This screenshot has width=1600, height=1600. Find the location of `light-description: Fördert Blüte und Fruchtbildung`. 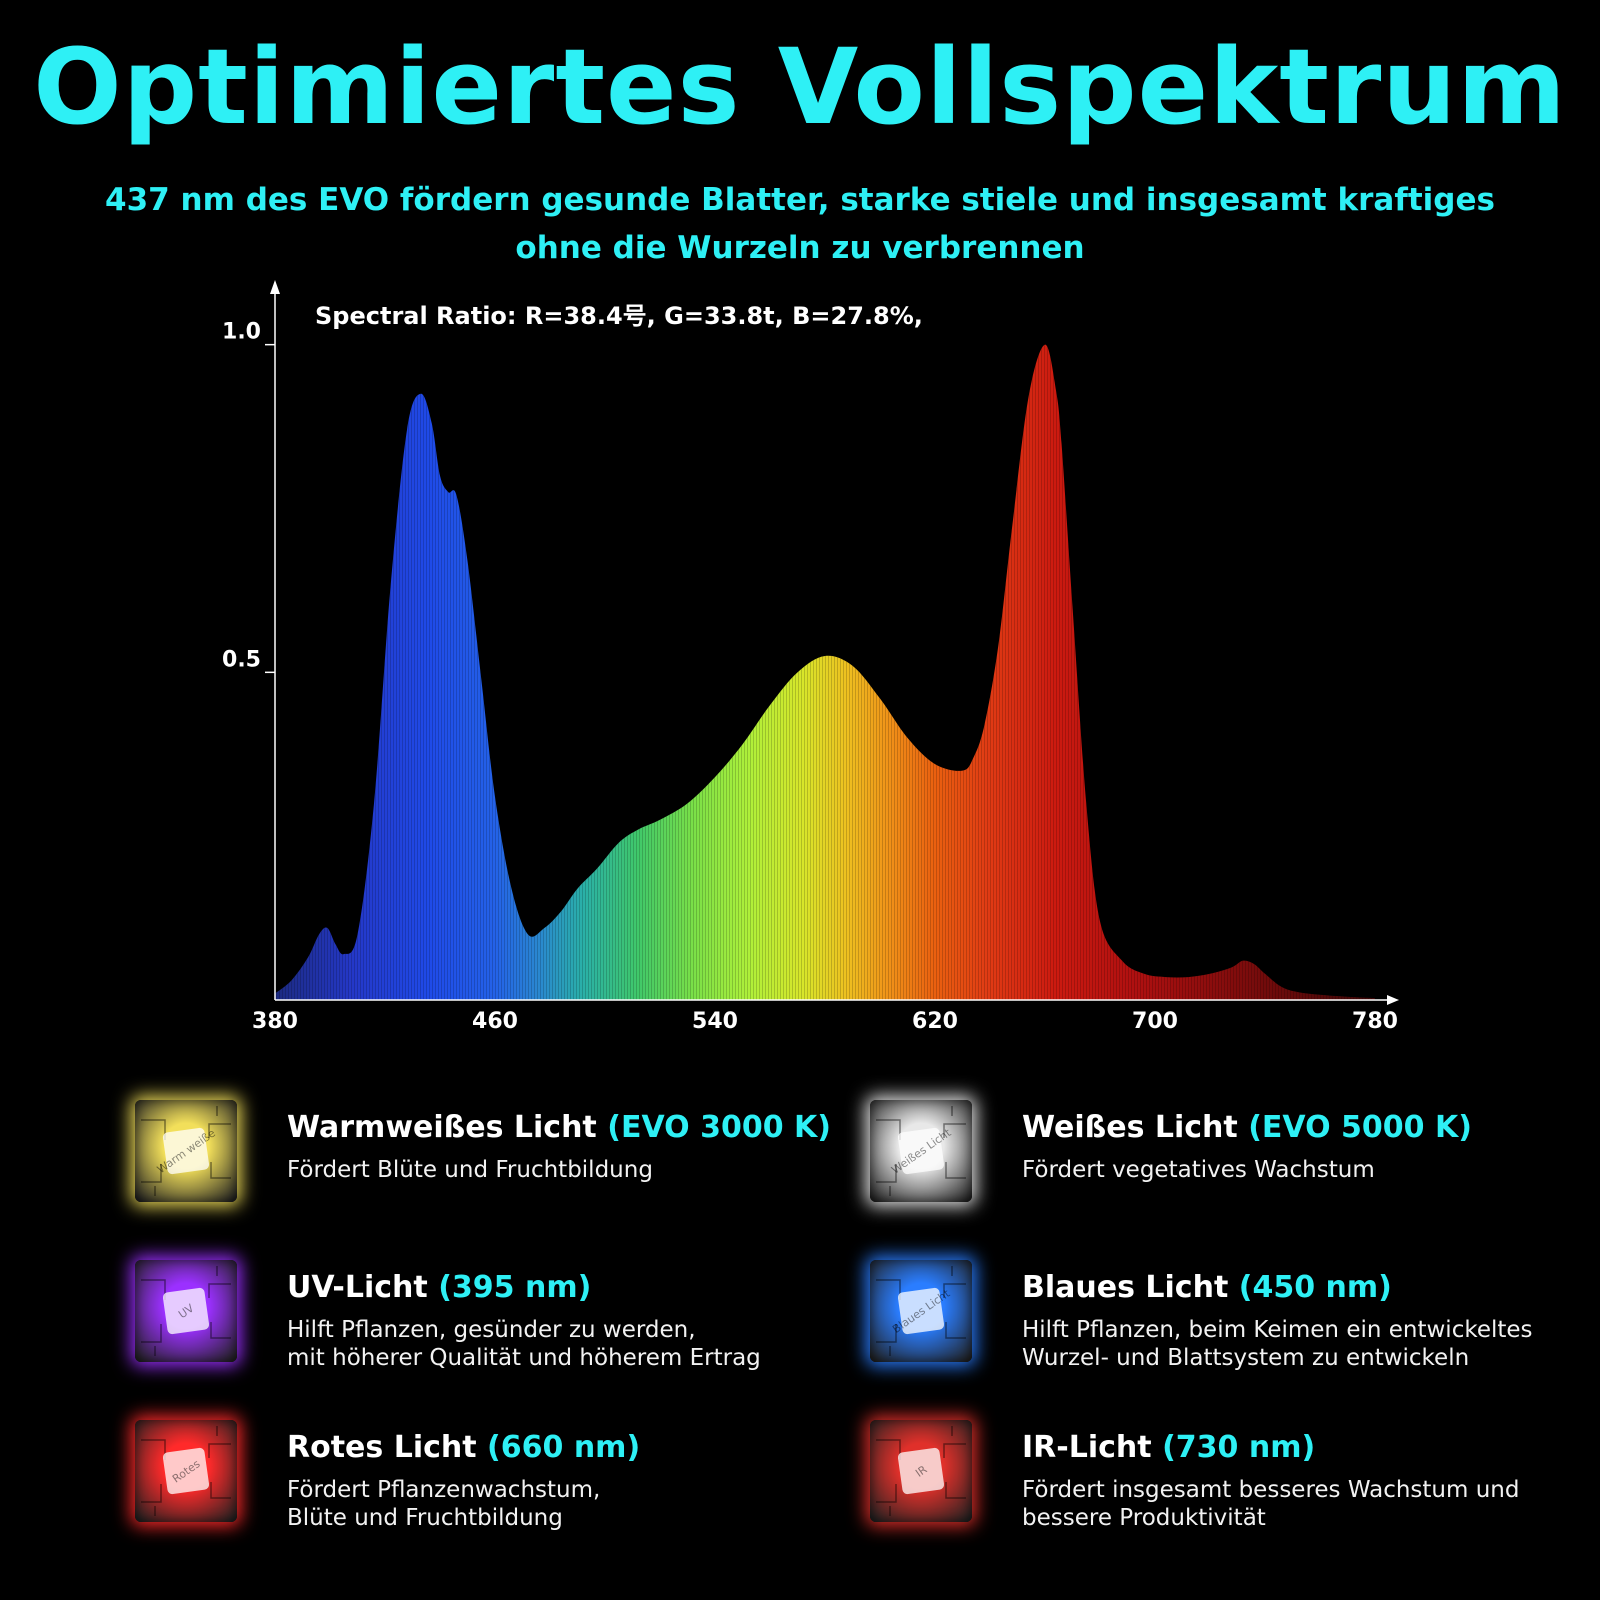

light-description: Fördert Blüte und Fruchtbildung is located at coordinates (470, 1170).